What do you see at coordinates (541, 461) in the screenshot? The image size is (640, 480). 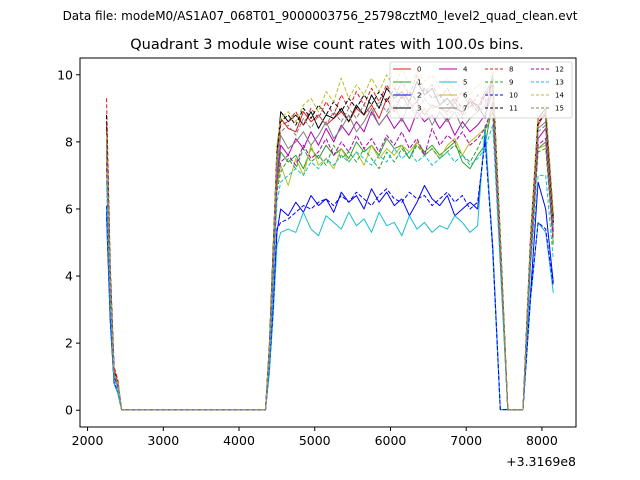 I see `x-offset-label: +3.3169e8` at bounding box center [541, 461].